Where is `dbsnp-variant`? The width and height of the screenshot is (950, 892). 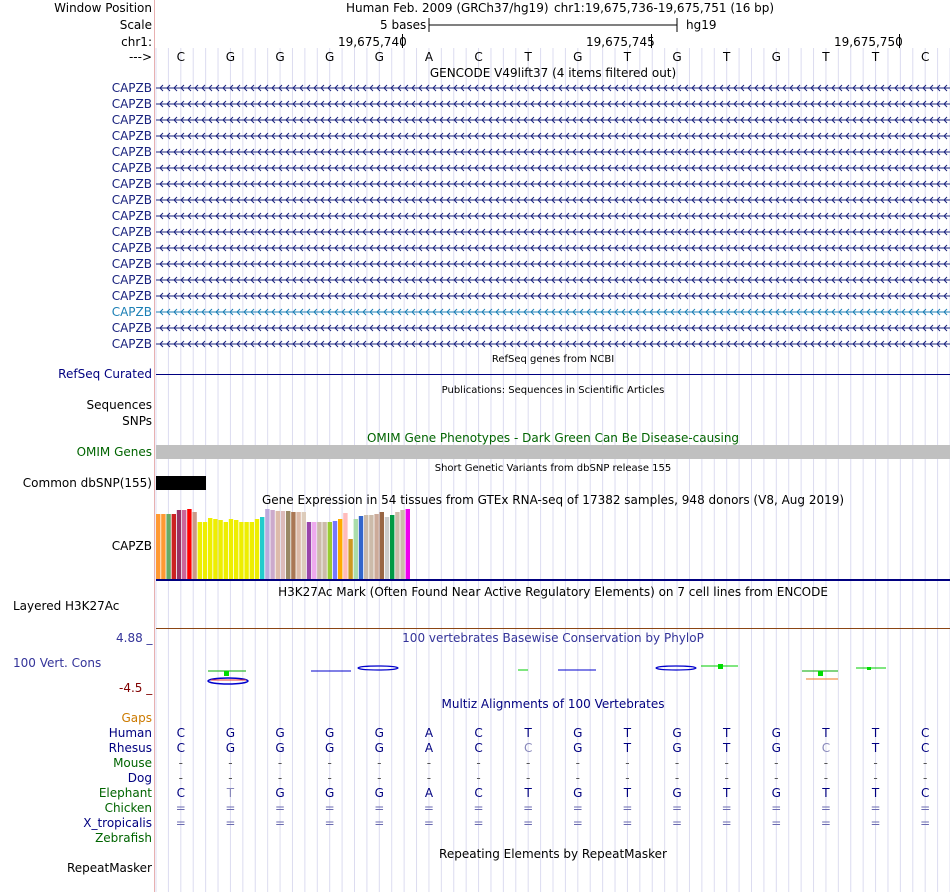 dbsnp-variant is located at coordinates (181, 483).